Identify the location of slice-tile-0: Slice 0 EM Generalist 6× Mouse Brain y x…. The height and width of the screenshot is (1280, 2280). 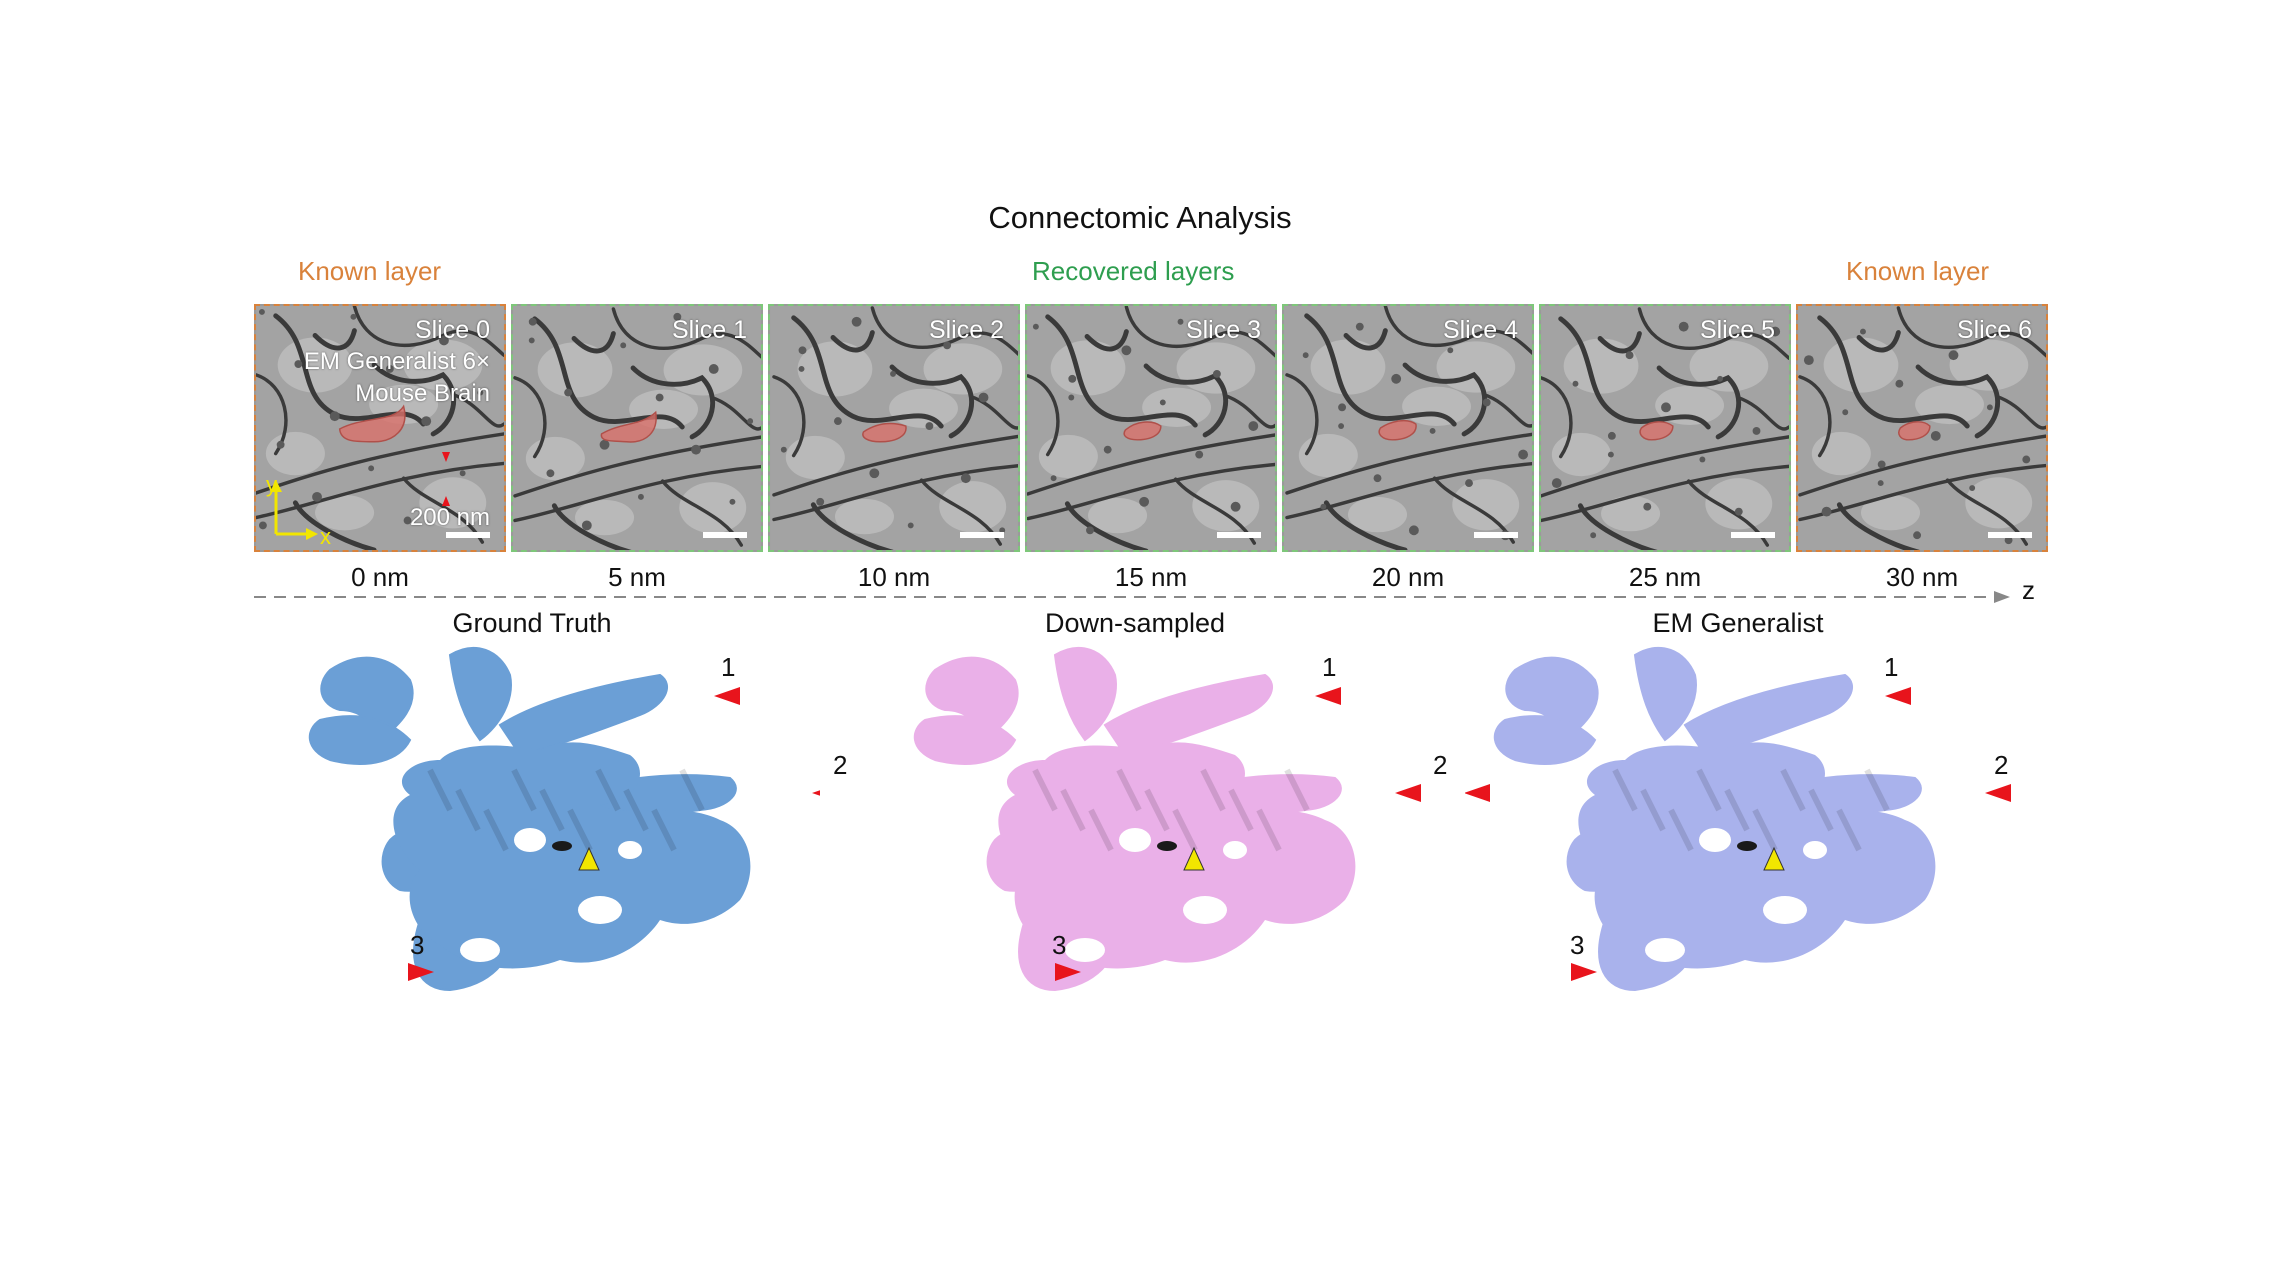
(380, 428).